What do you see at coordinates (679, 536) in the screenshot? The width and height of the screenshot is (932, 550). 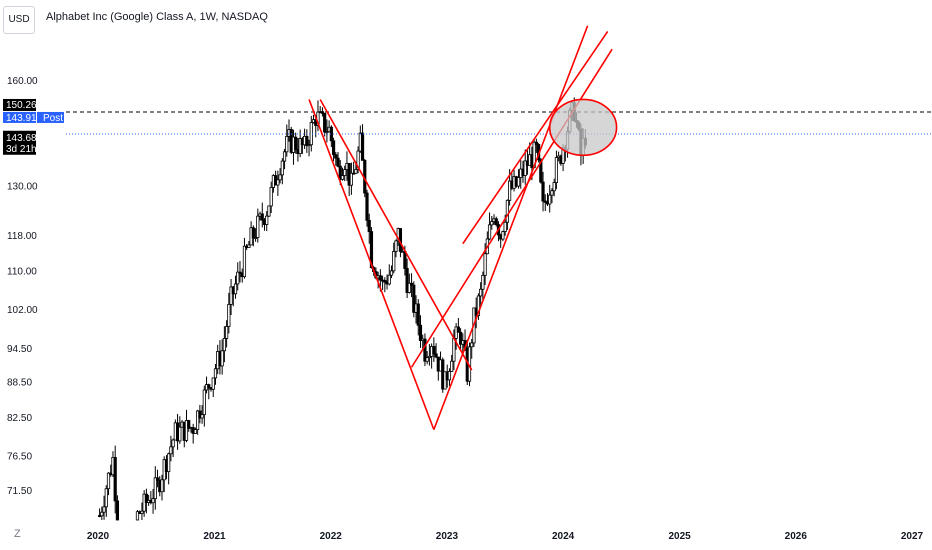 I see `x-tick-label: 2025` at bounding box center [679, 536].